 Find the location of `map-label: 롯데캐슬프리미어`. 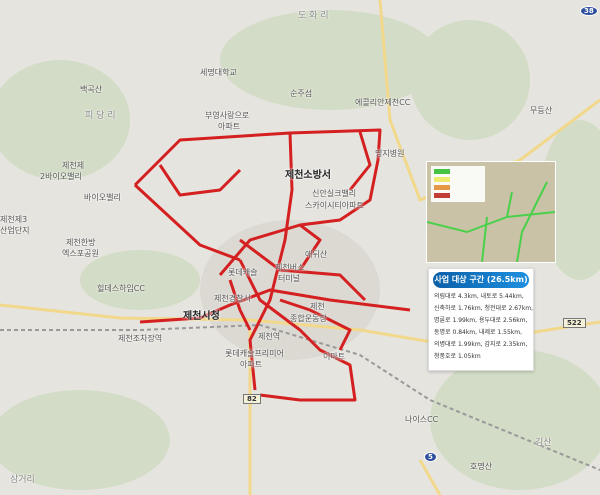

map-label: 롯데캐슬프리미어 is located at coordinates (254, 353).